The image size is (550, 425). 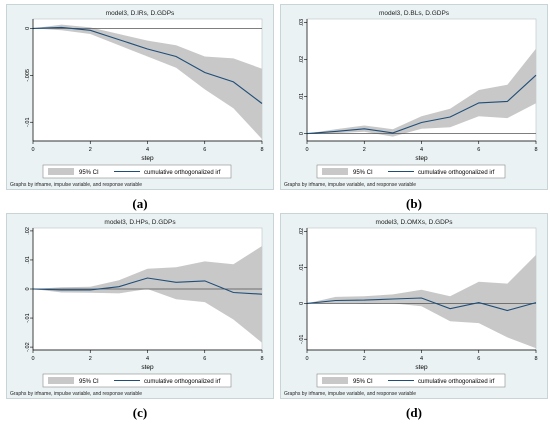 I want to click on caption-c: (c), so click(x=140, y=412).